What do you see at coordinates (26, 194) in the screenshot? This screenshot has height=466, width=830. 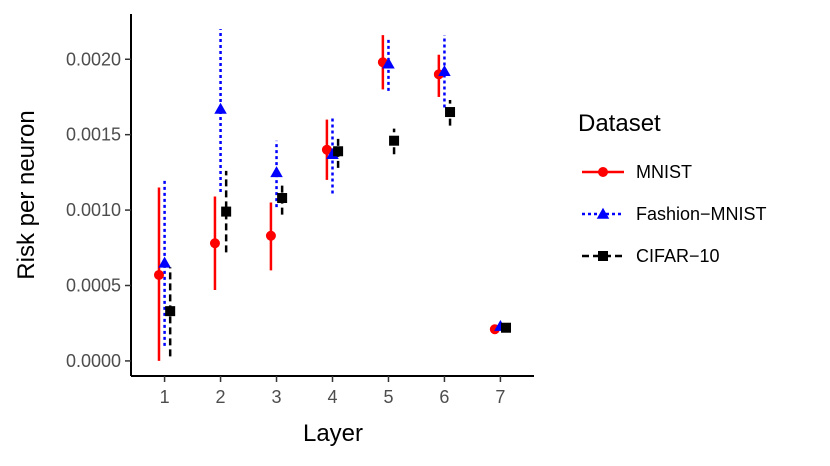 I see `y-axis-title: Risk per neuron` at bounding box center [26, 194].